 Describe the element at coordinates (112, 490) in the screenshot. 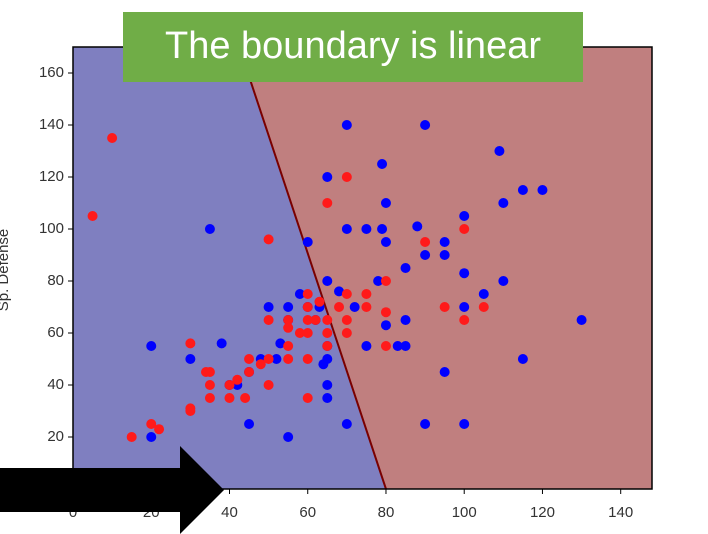

I see `arrow` at that location.